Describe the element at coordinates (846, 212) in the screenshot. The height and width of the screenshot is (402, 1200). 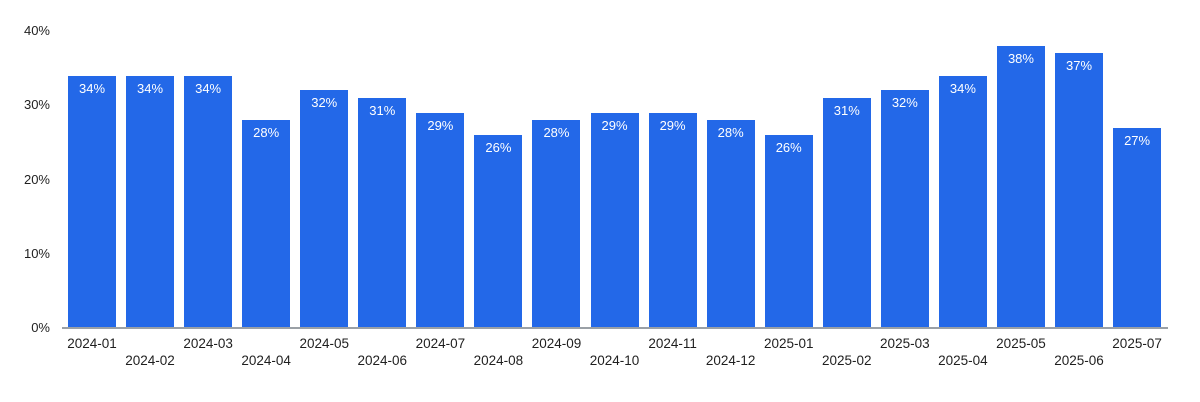
I see `bar-2025-02: 31%` at that location.